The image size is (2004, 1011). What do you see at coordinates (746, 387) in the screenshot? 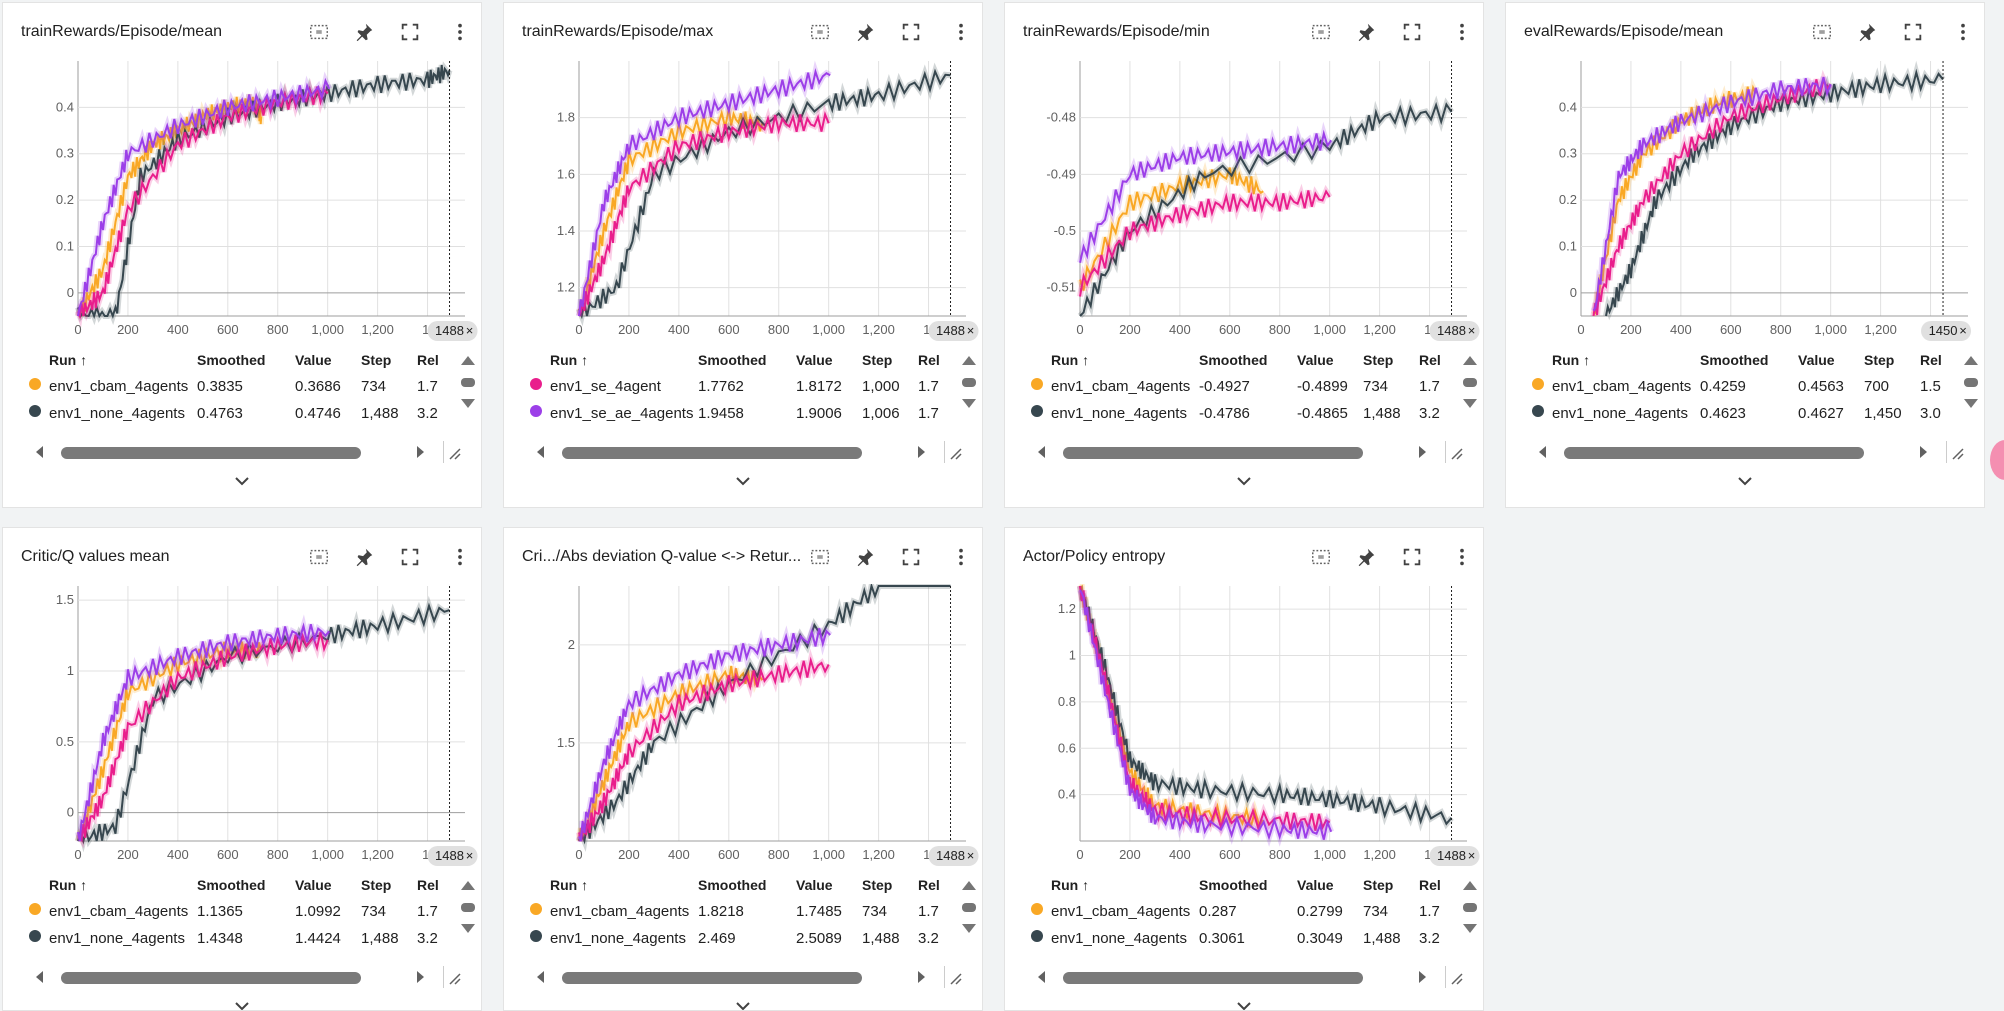
I see `table-row: env1_se_4agent 1.7762 1.8172 1,000 1.7` at bounding box center [746, 387].